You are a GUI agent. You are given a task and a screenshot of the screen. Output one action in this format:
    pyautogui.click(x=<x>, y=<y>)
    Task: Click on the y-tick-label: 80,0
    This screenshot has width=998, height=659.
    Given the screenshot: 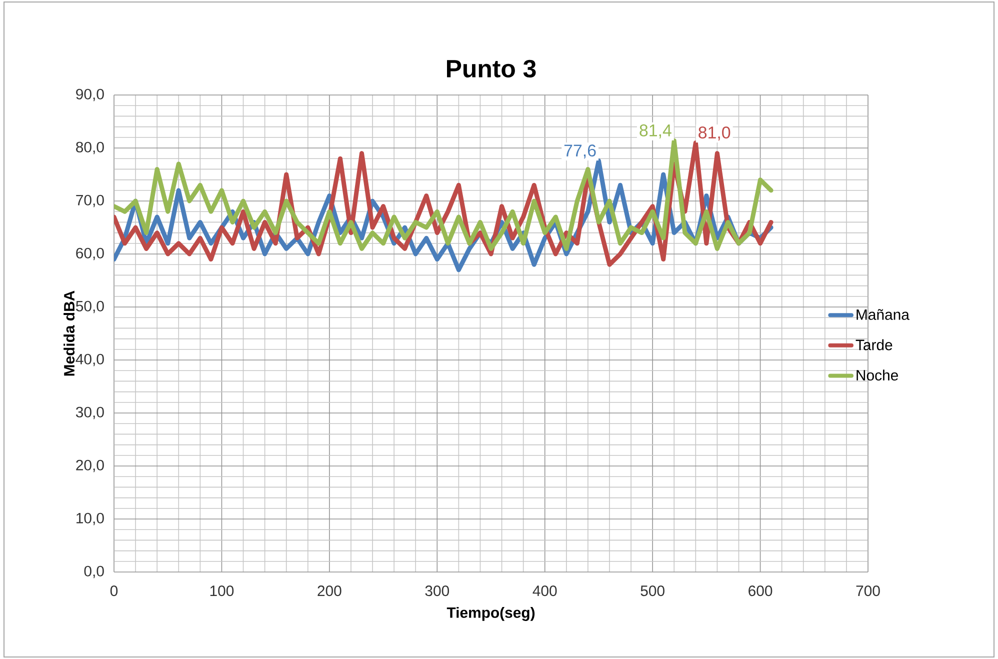 What is the action you would take?
    pyautogui.click(x=90, y=148)
    